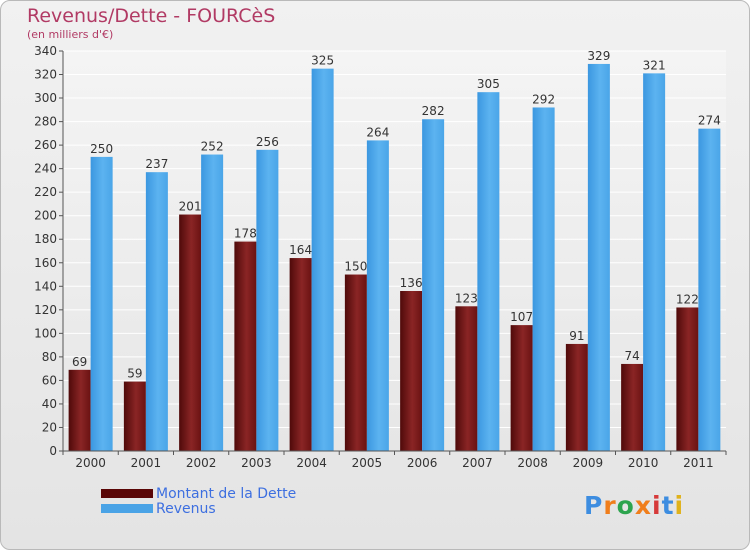  I want to click on chart-subtitle: (en milliers d'€), so click(70, 34).